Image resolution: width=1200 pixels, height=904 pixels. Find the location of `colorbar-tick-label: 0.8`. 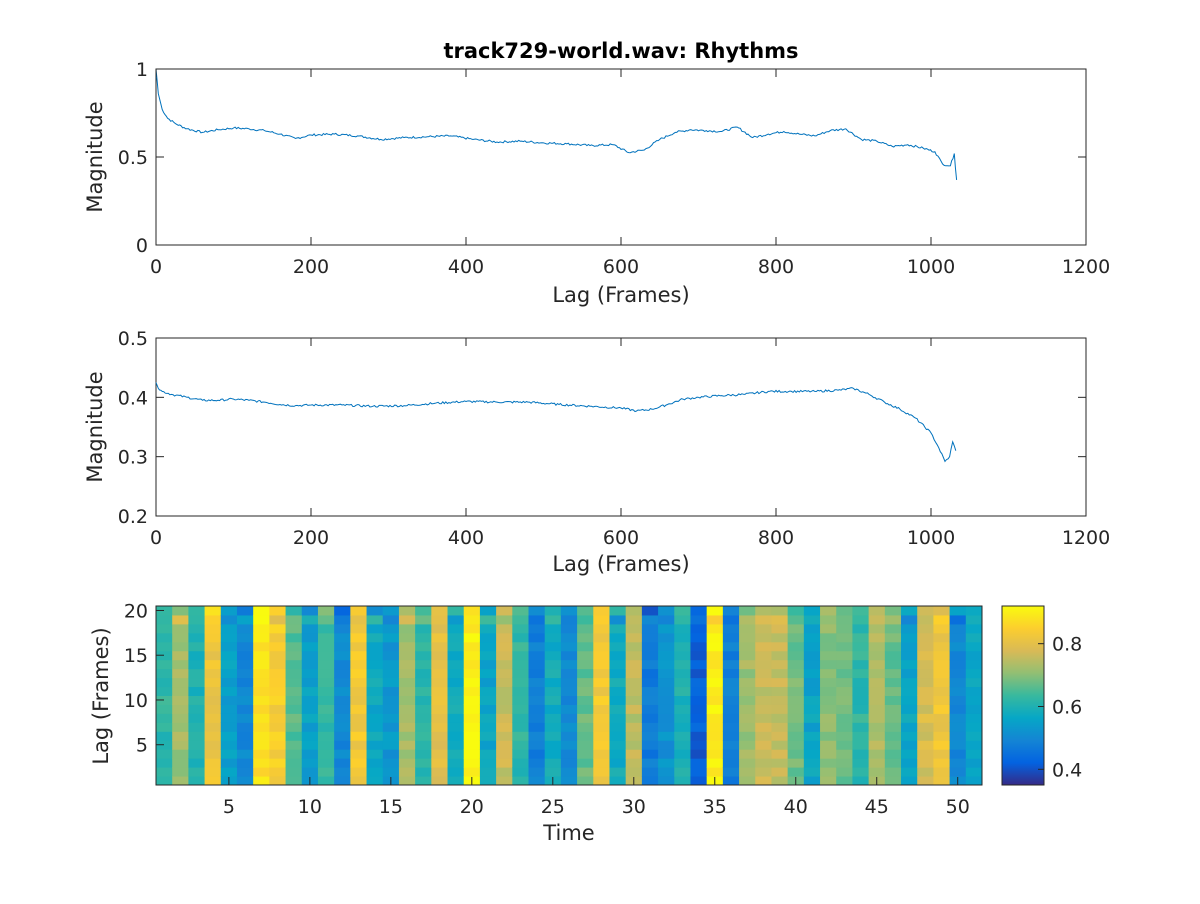

colorbar-tick-label: 0.8 is located at coordinates (1067, 645).